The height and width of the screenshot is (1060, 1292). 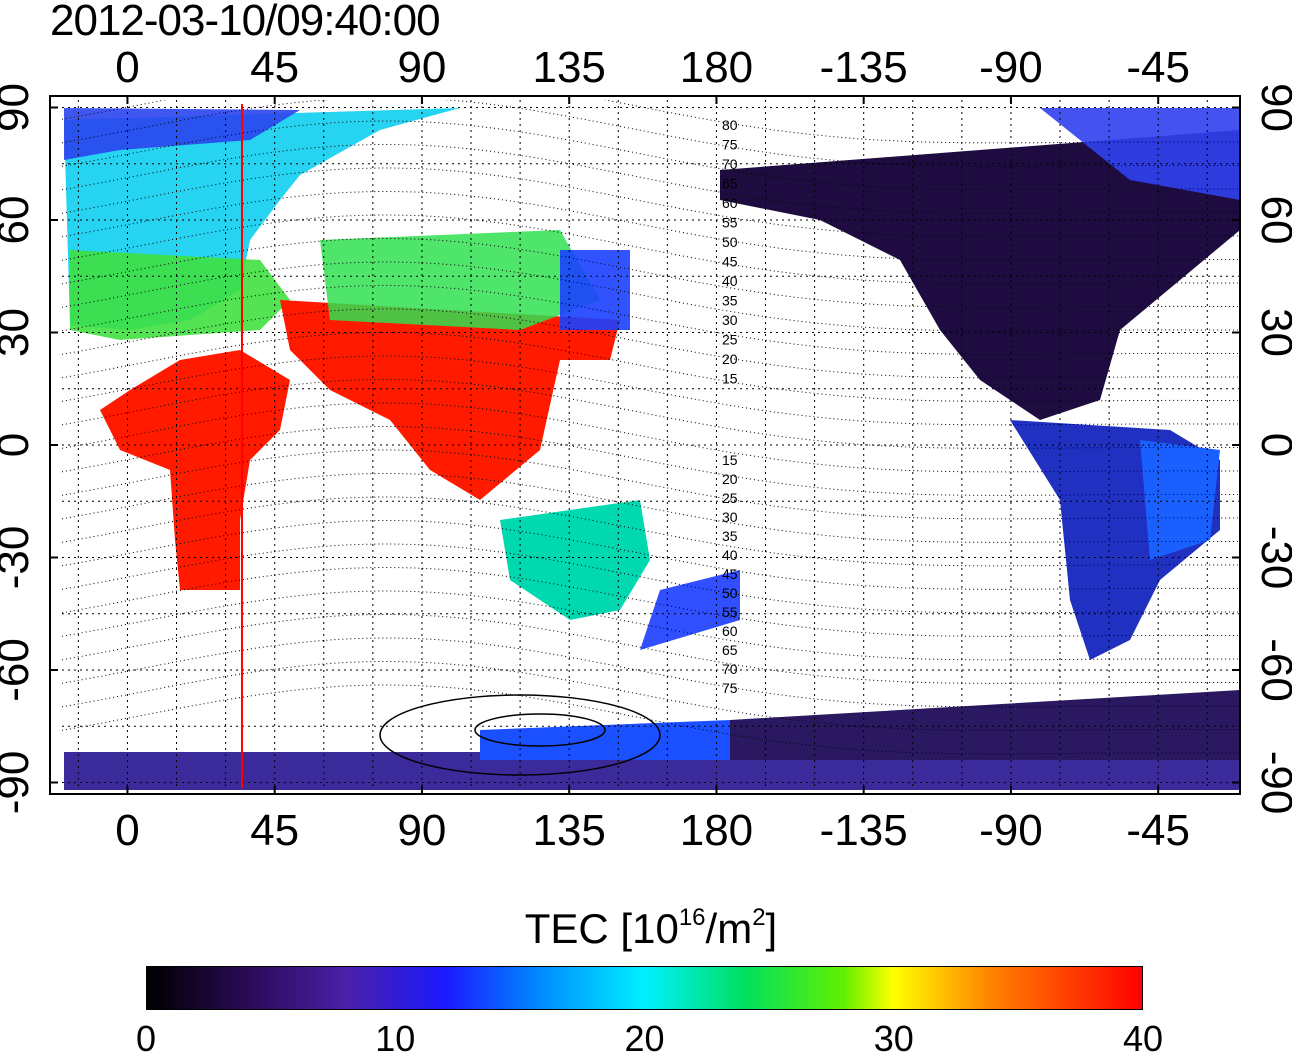 I want to click on x-tick-label-bottom: -45, so click(x=1158, y=830).